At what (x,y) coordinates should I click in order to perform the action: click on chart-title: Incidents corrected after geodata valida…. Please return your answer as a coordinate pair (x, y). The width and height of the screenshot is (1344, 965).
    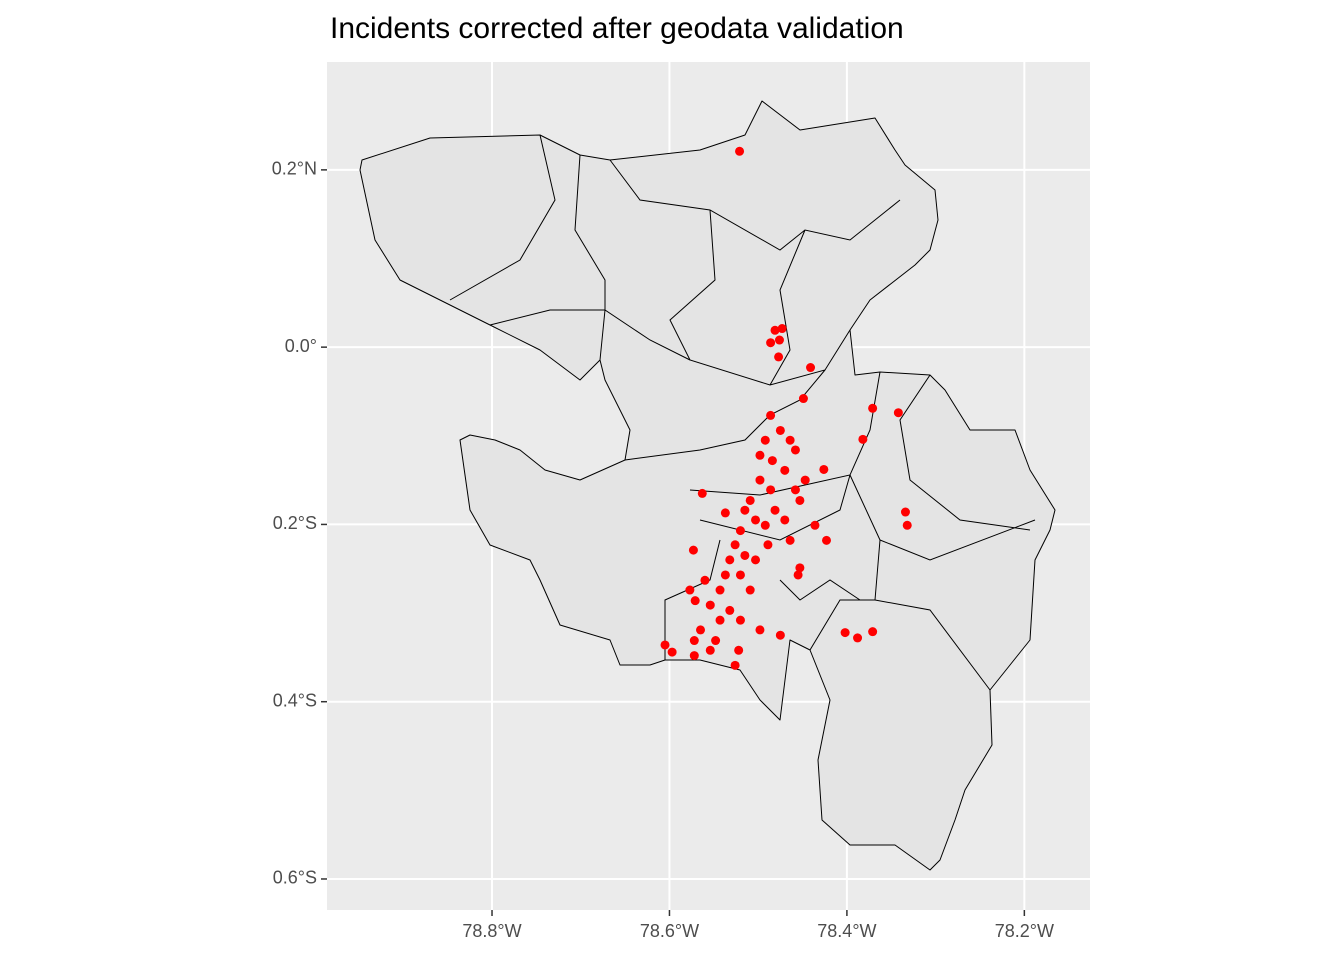
    Looking at the image, I should click on (617, 28).